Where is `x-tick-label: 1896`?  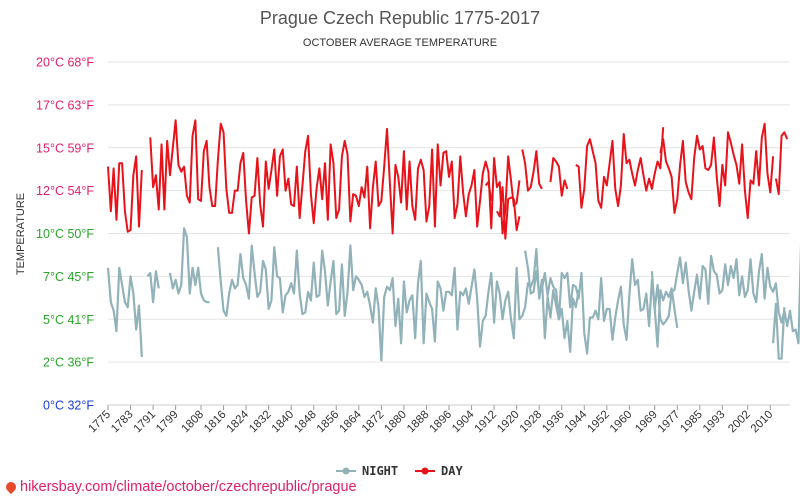 x-tick-label: 1896 is located at coordinates (441, 422).